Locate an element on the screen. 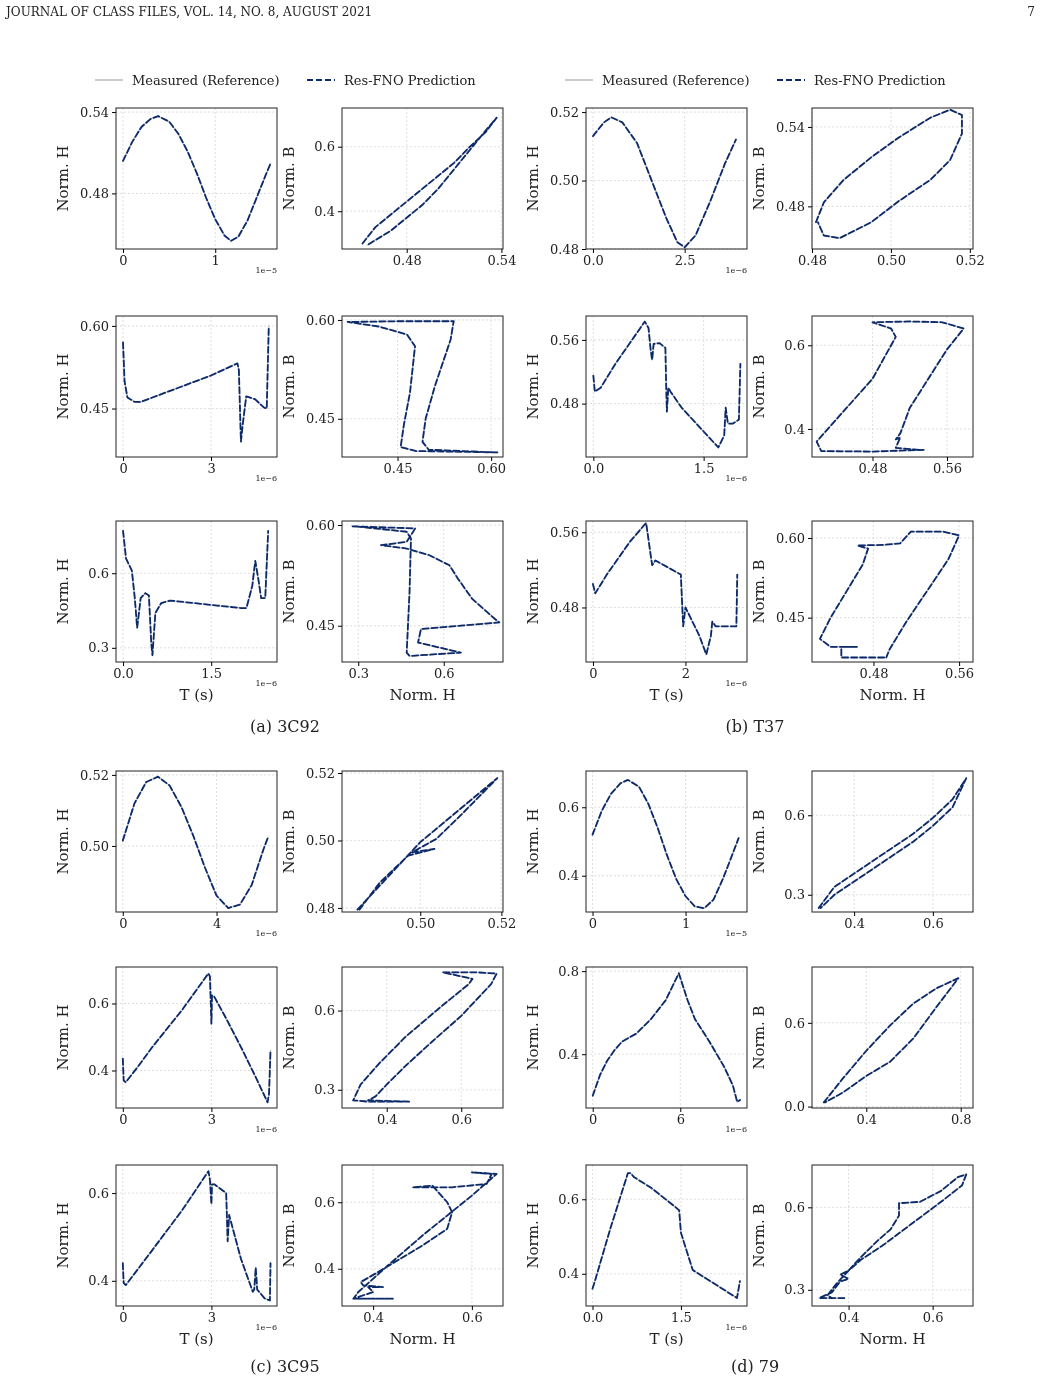 Image resolution: width=1041 pixels, height=1381 pixels. x-tick-label: 0.54 is located at coordinates (502, 261).